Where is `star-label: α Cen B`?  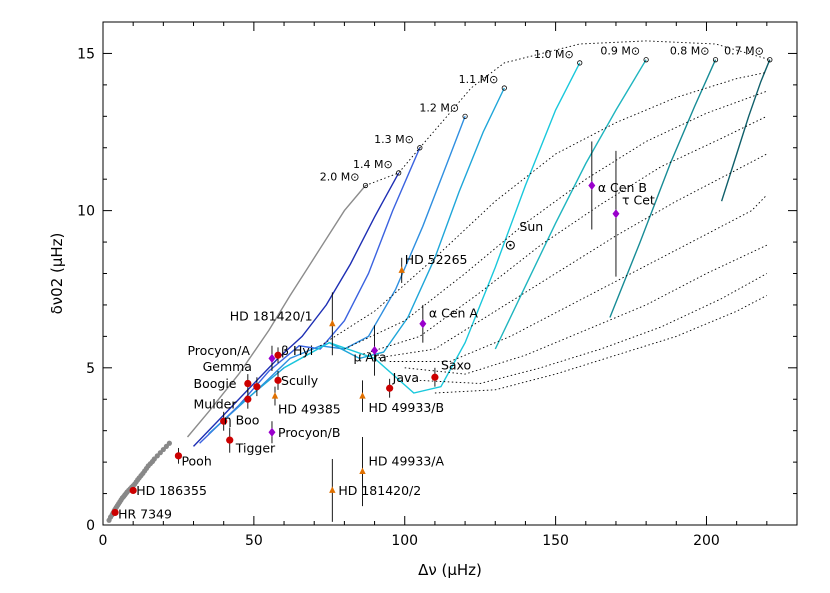 star-label: α Cen B is located at coordinates (622, 187).